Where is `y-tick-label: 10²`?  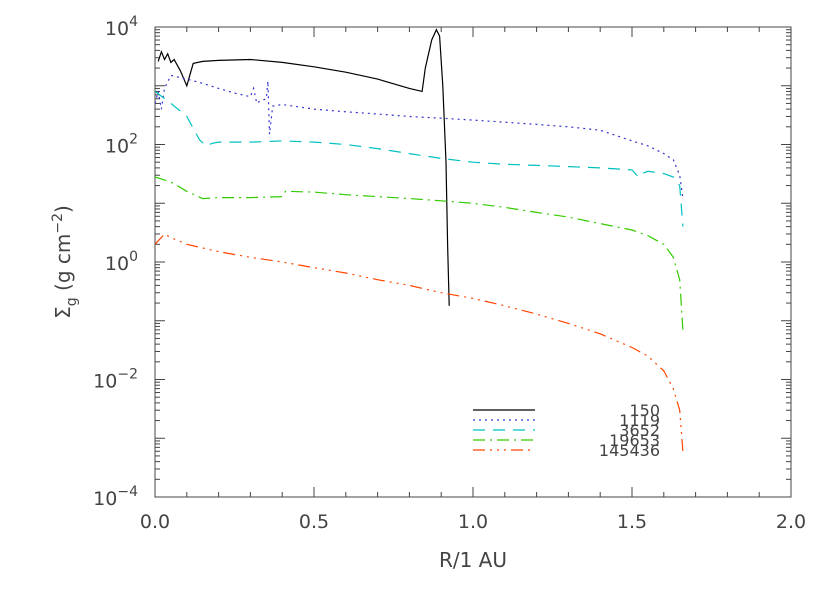 y-tick-label: 10² is located at coordinates (121, 145).